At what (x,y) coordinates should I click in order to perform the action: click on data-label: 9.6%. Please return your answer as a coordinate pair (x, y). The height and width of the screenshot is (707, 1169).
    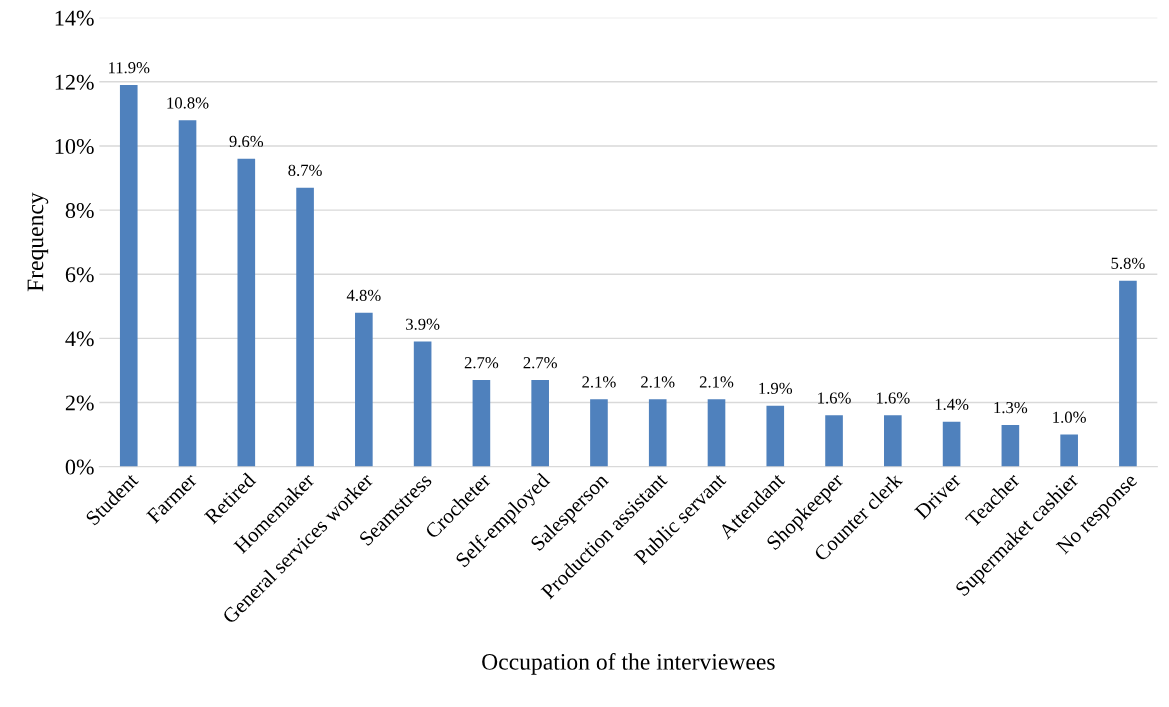
    Looking at the image, I should click on (246, 141).